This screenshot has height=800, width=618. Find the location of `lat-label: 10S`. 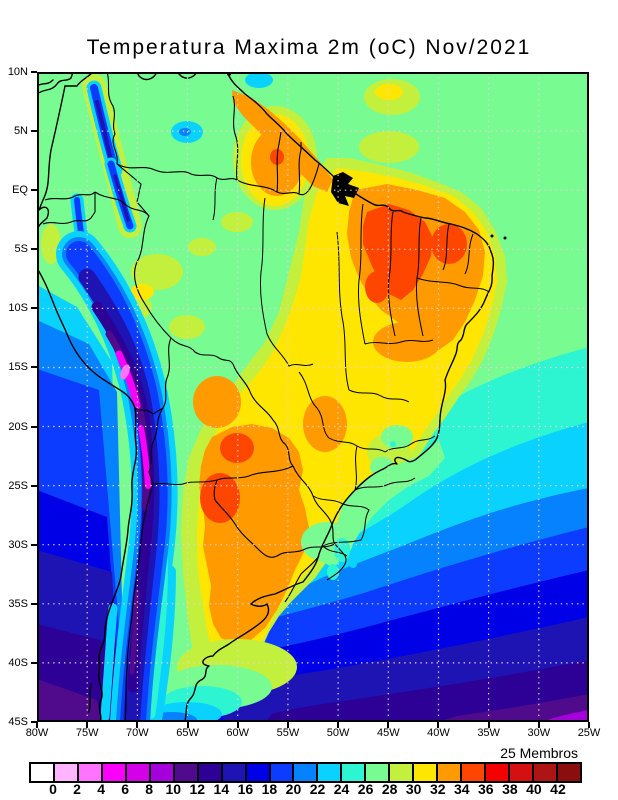

lat-label: 10S is located at coordinates (18, 308).